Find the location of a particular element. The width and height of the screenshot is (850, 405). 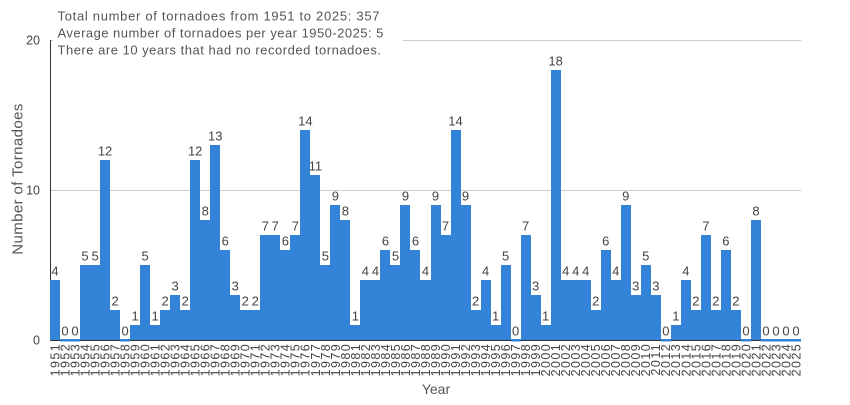

svg-text: 1968 is located at coordinates (226, 360).